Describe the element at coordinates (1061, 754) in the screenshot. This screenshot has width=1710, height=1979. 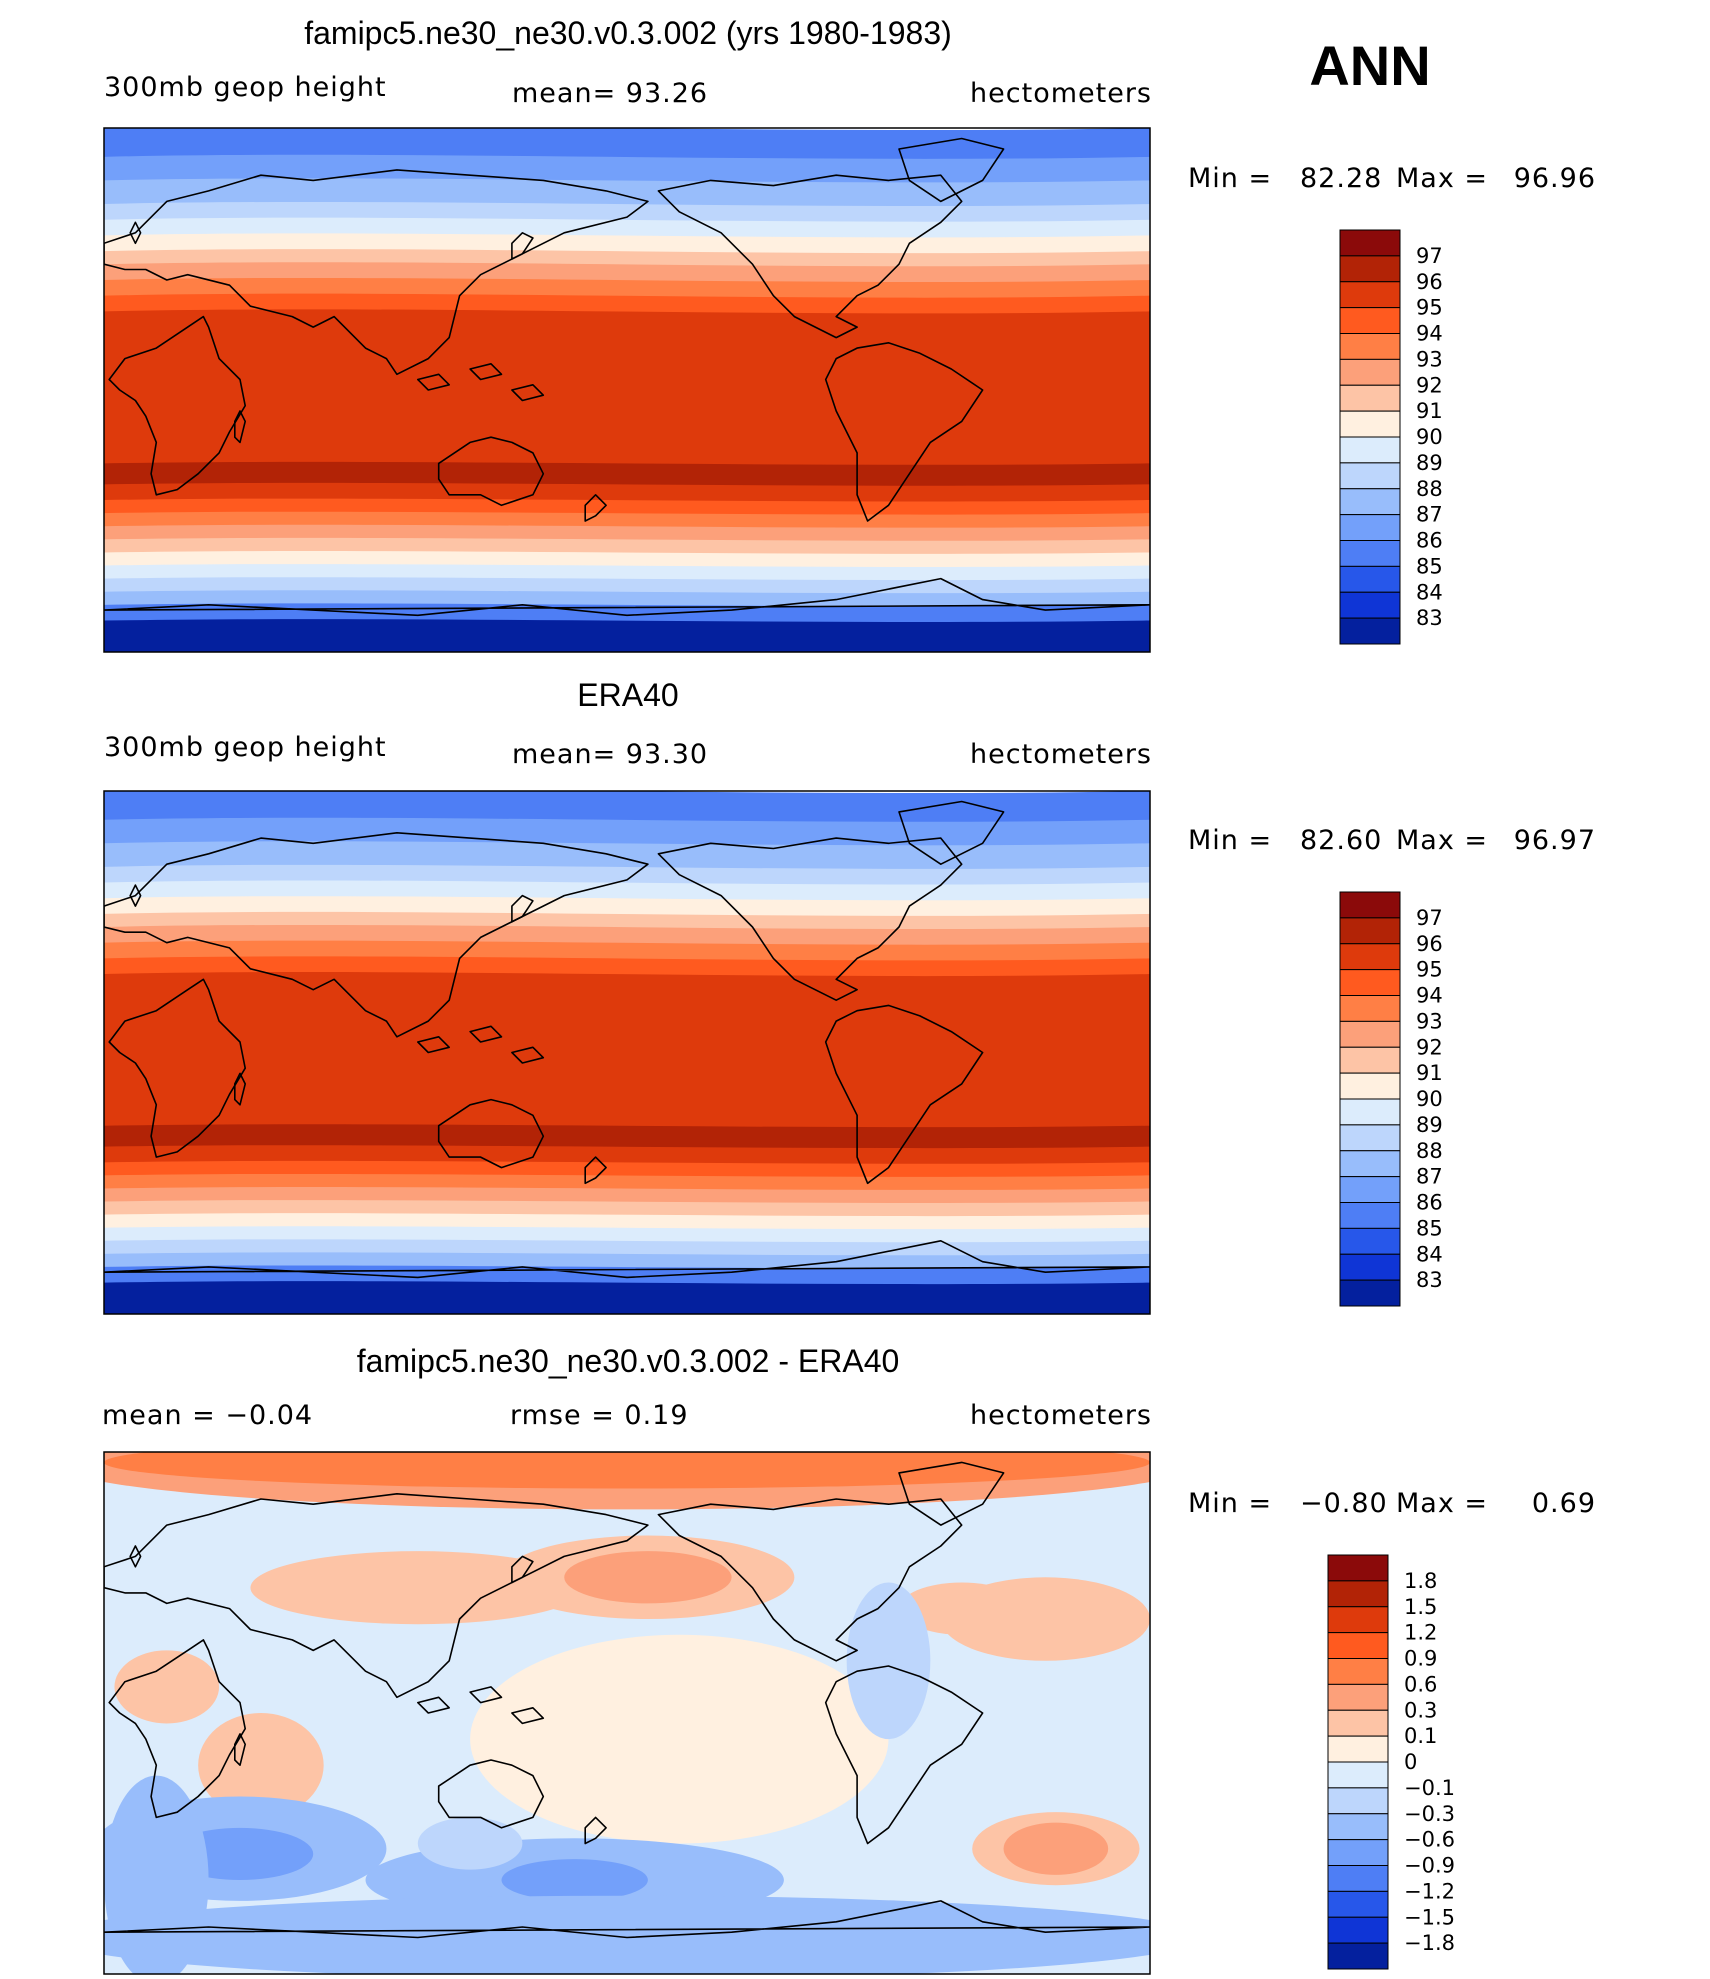
I see `panel-obs-units-label: hectometers` at that location.